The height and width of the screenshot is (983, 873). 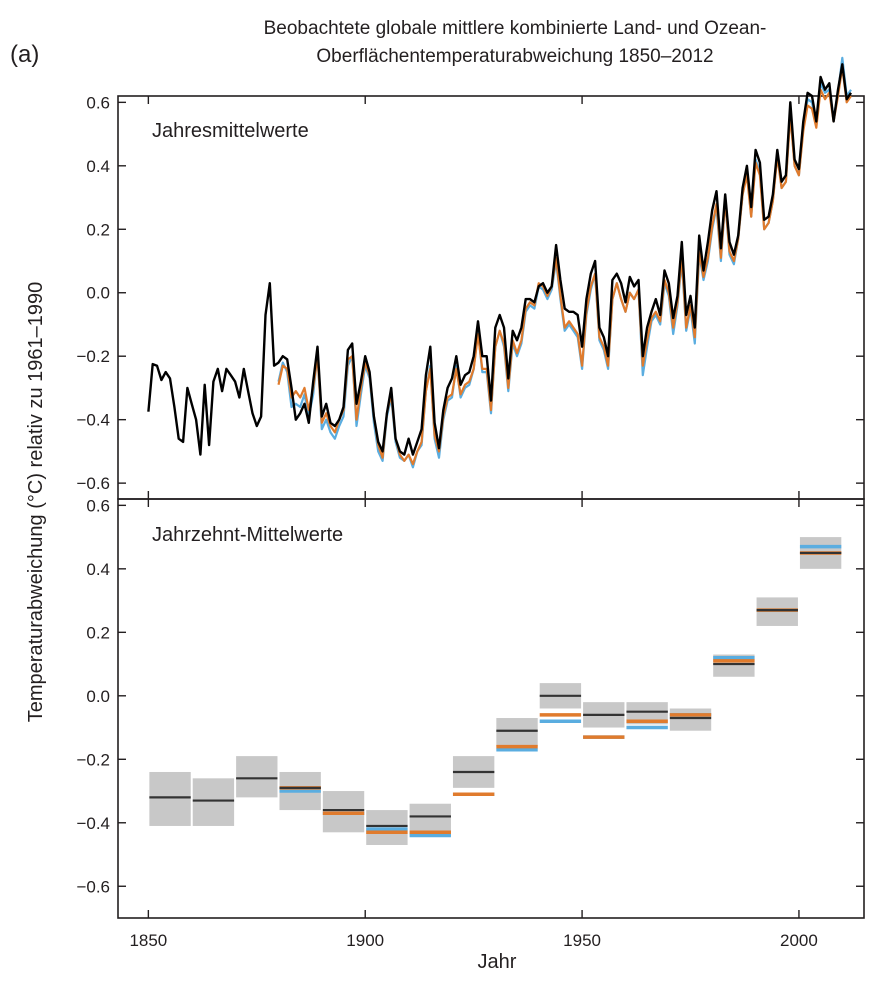 What do you see at coordinates (93, 483) in the screenshot?
I see `annual-ytick-label: −0.6` at bounding box center [93, 483].